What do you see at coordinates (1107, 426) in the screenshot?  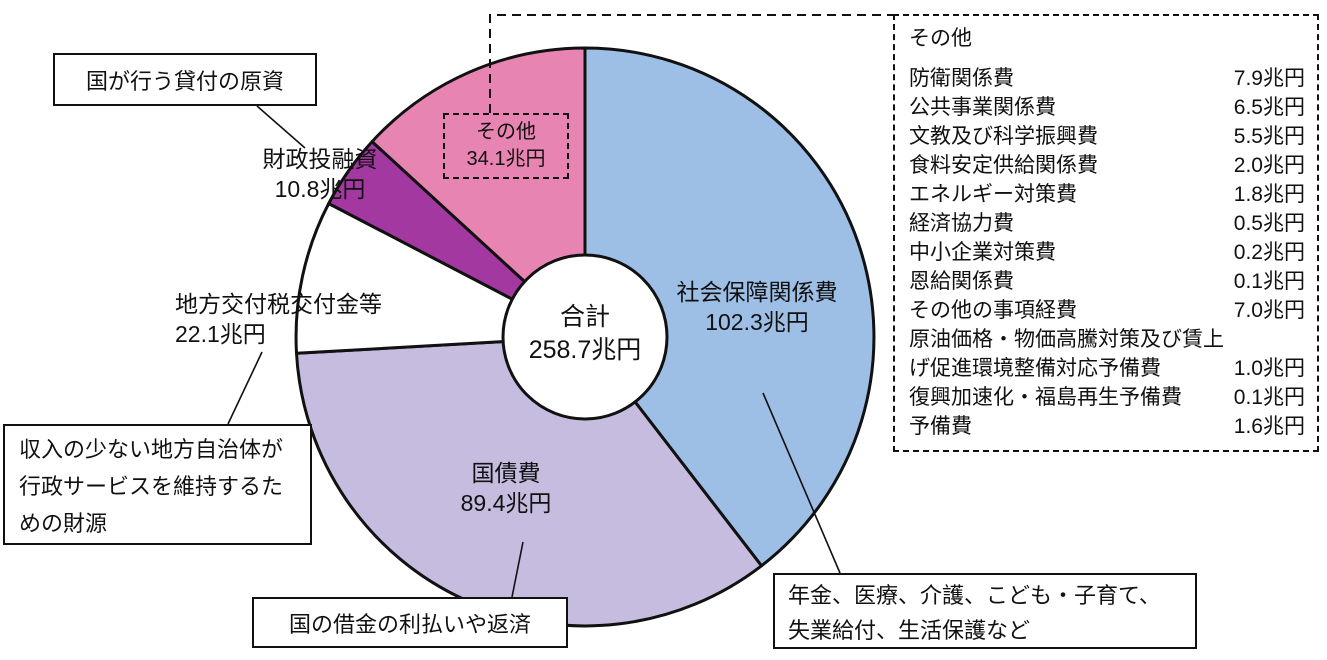 I see `breakdown-row: 予備費 1.6兆円` at bounding box center [1107, 426].